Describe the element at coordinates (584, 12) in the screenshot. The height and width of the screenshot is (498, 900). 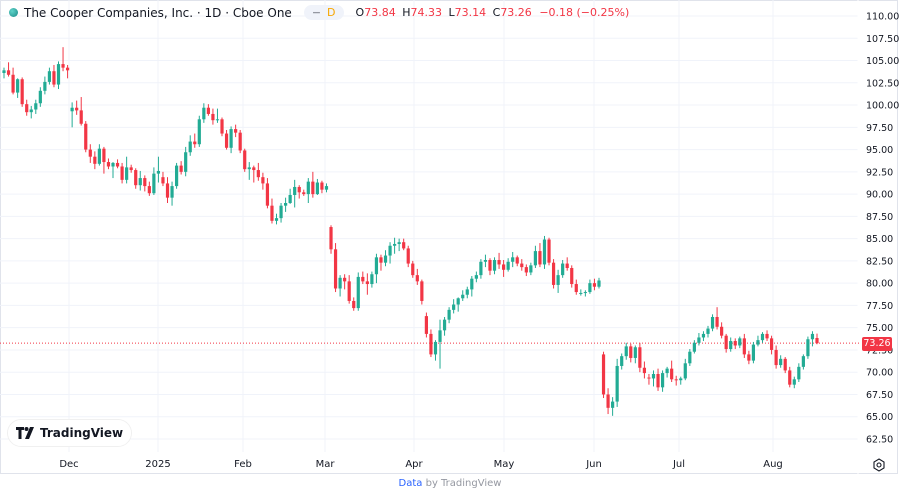
I see `change-value: −0.18 (−0.25%)` at that location.